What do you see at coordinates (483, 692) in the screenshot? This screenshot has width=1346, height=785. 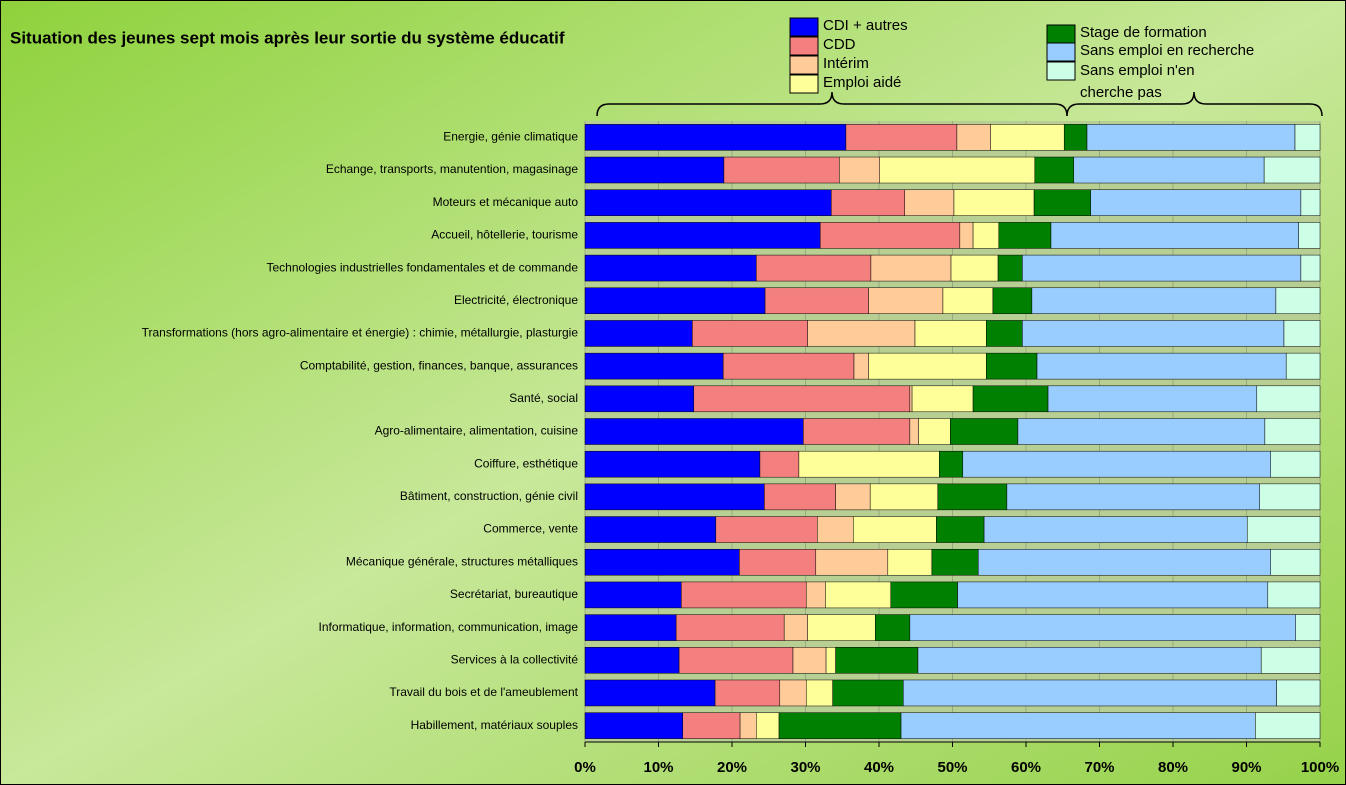 I see `y-tick-label: Travail du bois et de l'ameublement` at bounding box center [483, 692].